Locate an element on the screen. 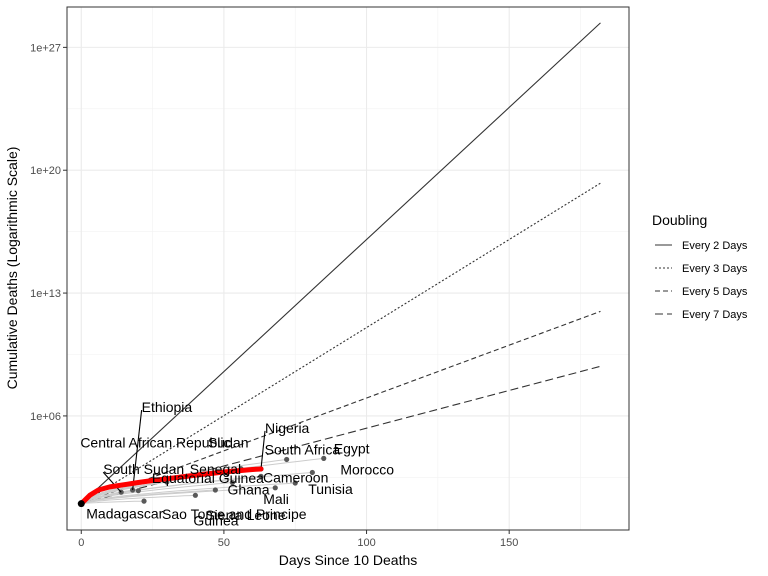 The image size is (768, 576). point-south-africa is located at coordinates (287, 459).